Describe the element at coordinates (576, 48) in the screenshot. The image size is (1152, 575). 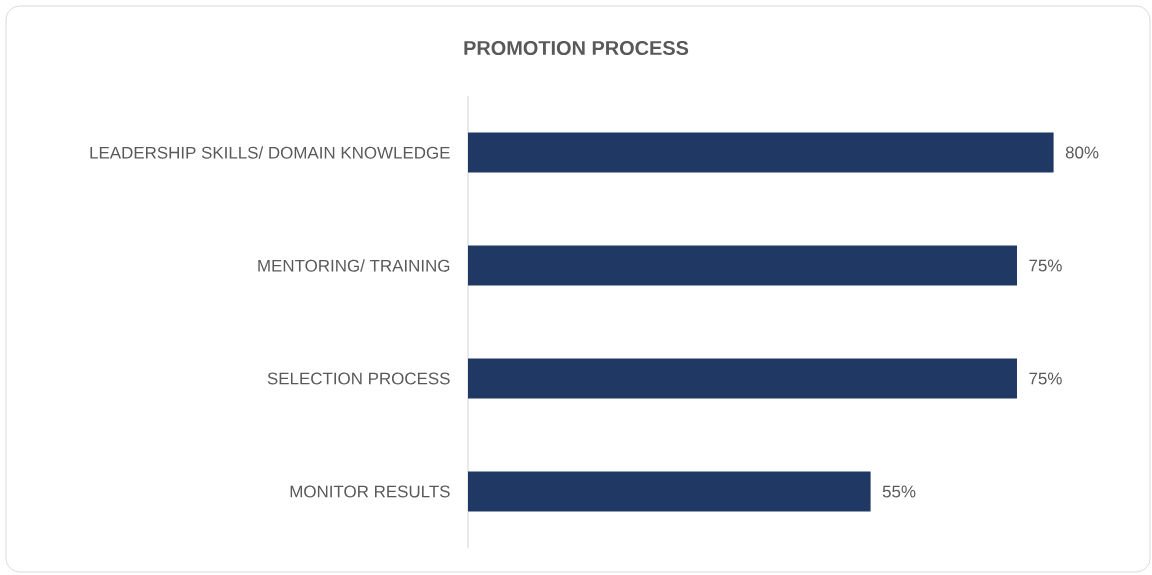
I see `chart-title: PROMOTION PROCESS` at that location.